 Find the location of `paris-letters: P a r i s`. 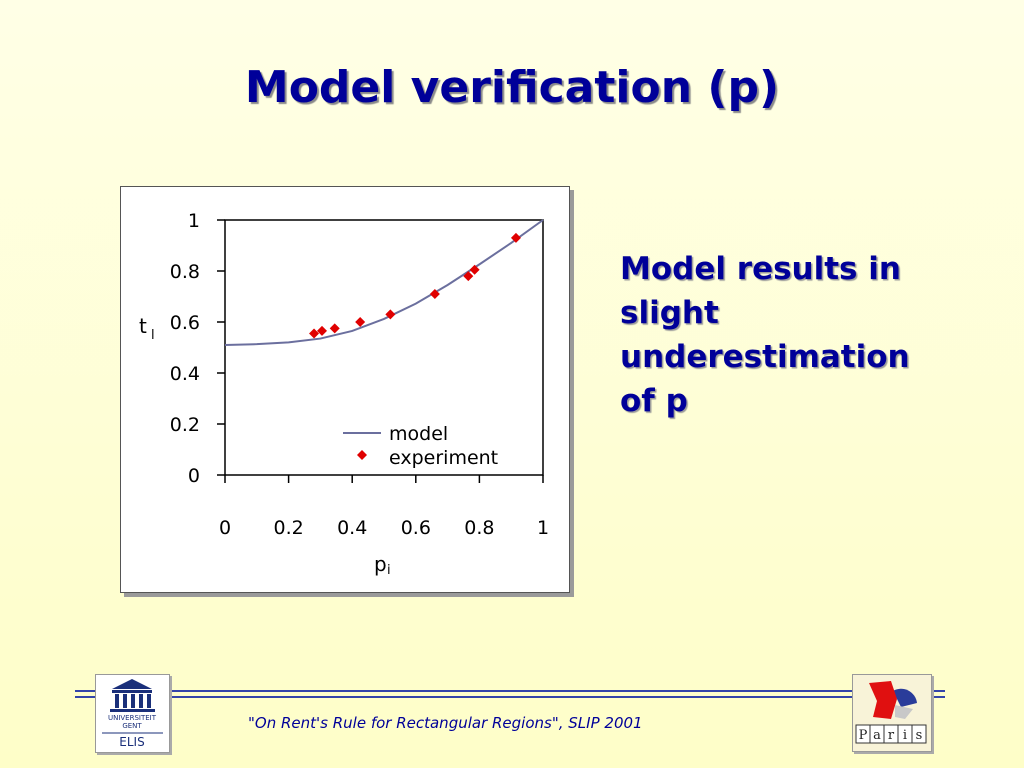

paris-letters: P a r i s is located at coordinates (891, 734).